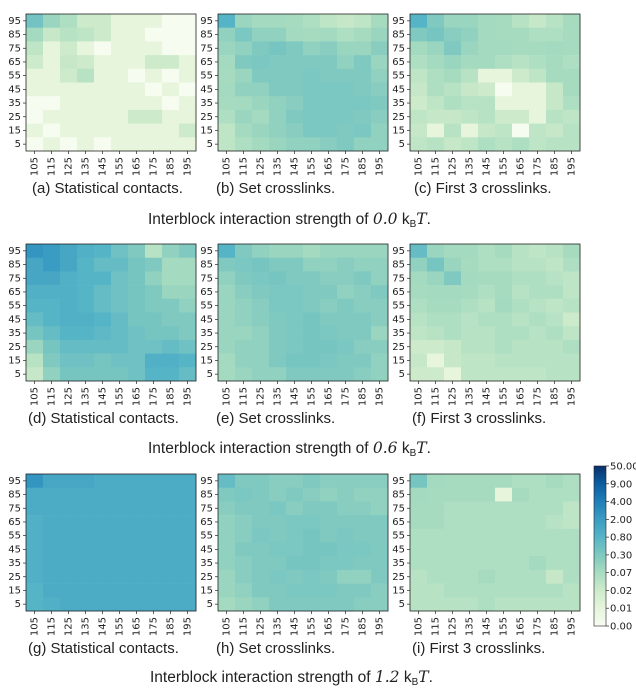 The width and height of the screenshot is (636, 691). Describe the element at coordinates (504, 396) in the screenshot. I see `x-tick-label: 155` at that location.